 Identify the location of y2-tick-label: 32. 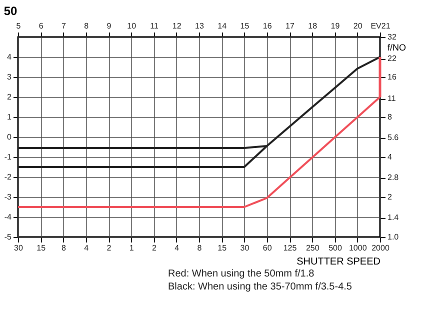
(392, 37).